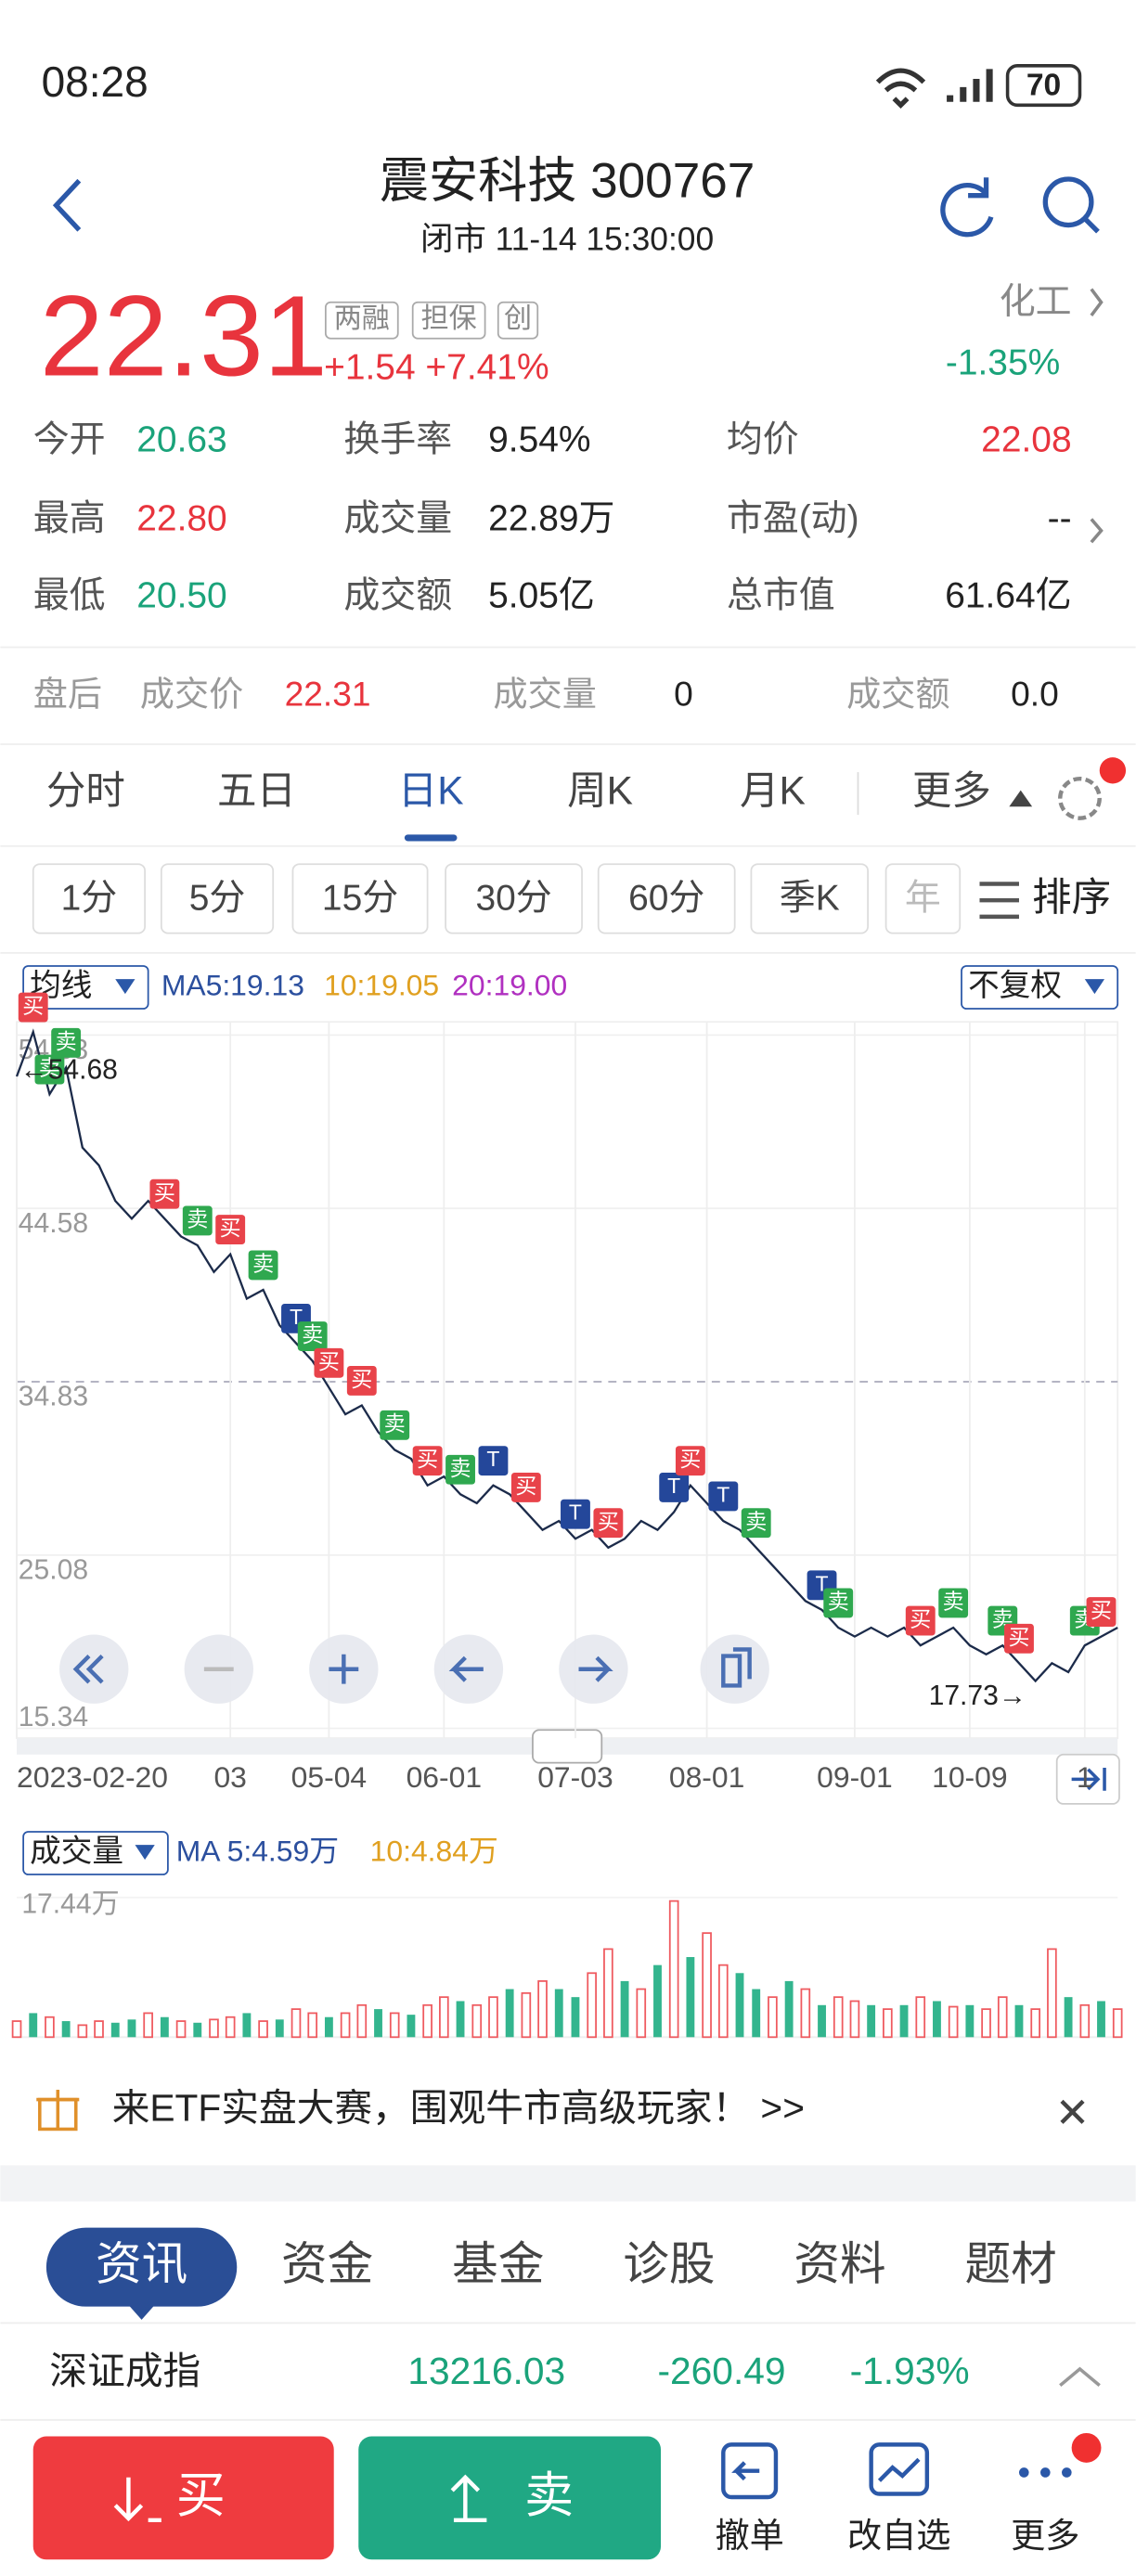 This screenshot has height=2576, width=1136. Describe the element at coordinates (85, 791) in the screenshot. I see `tab: 分时` at that location.